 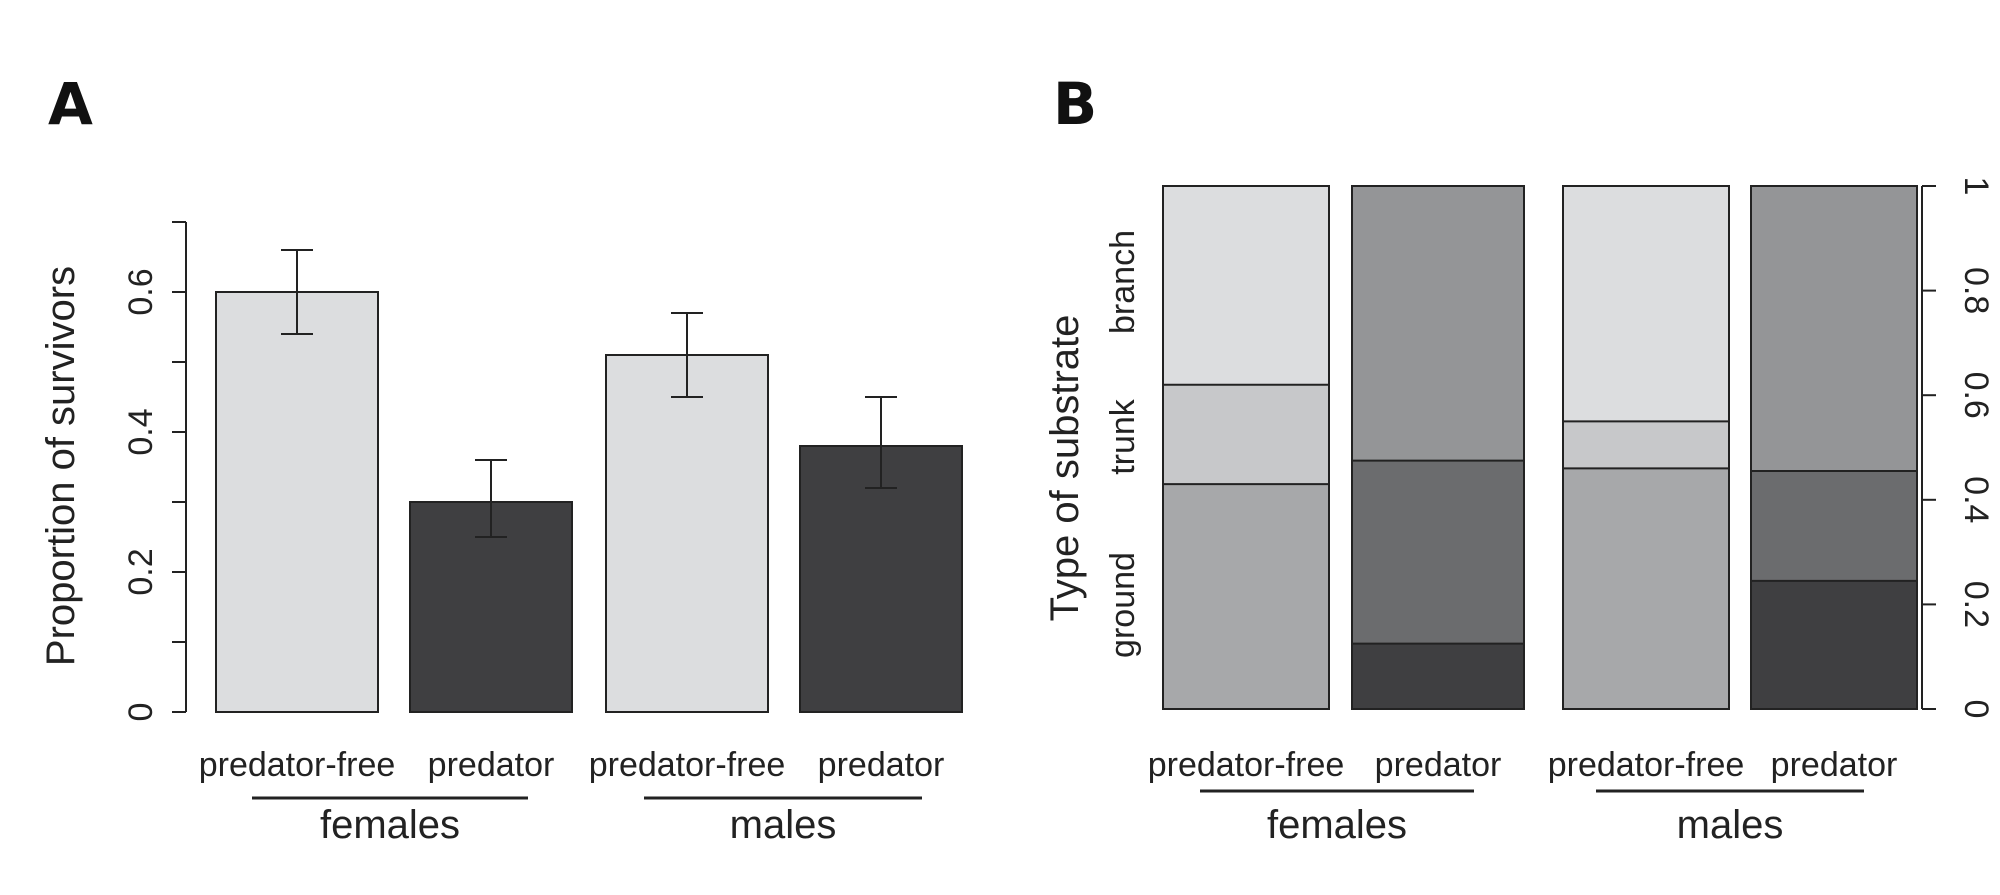 What do you see at coordinates (1976, 186) in the screenshot?
I see `y-tick-label: 1` at bounding box center [1976, 186].